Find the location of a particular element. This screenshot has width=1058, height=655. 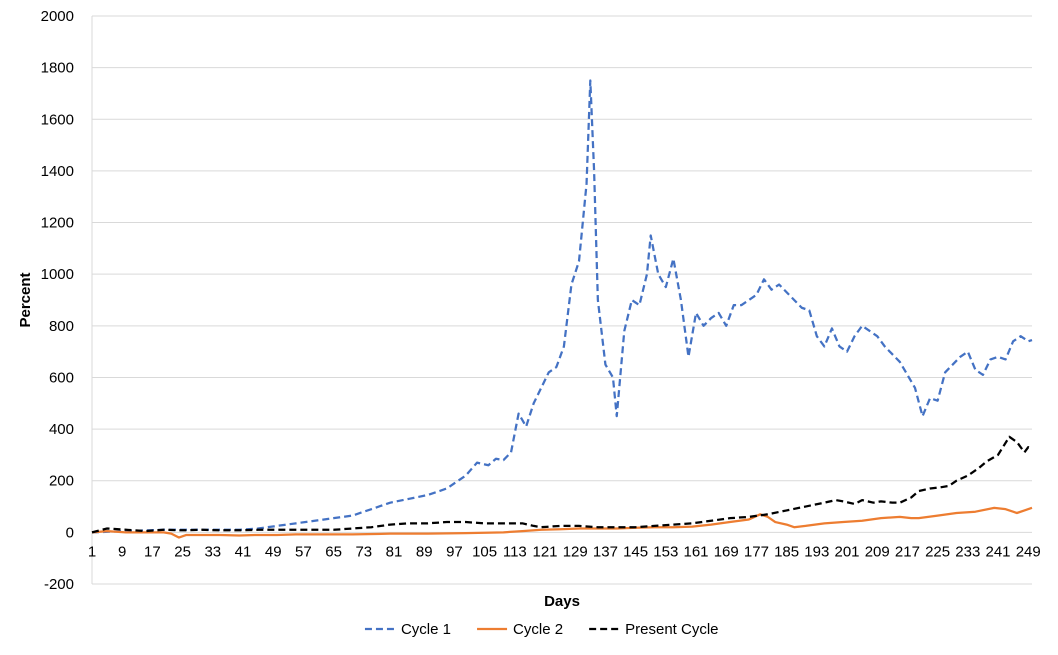

x-axis-title: Days is located at coordinates (562, 601).